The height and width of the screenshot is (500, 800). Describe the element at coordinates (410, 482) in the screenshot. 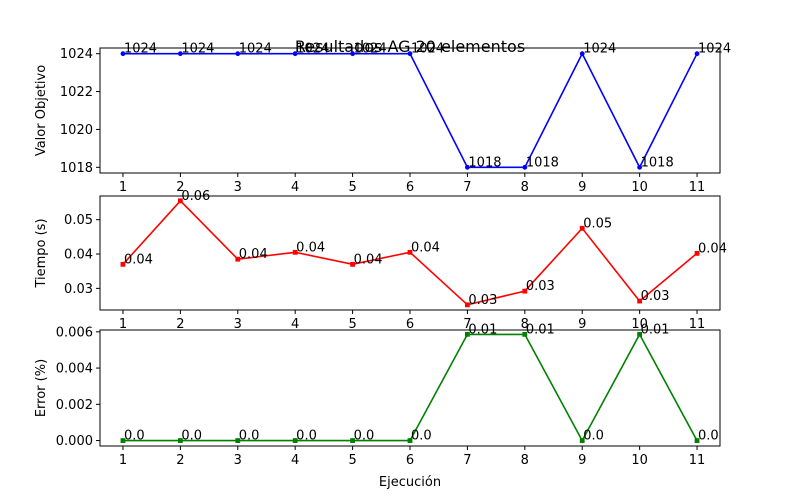

I see `x-axis-label: Ejecución` at that location.